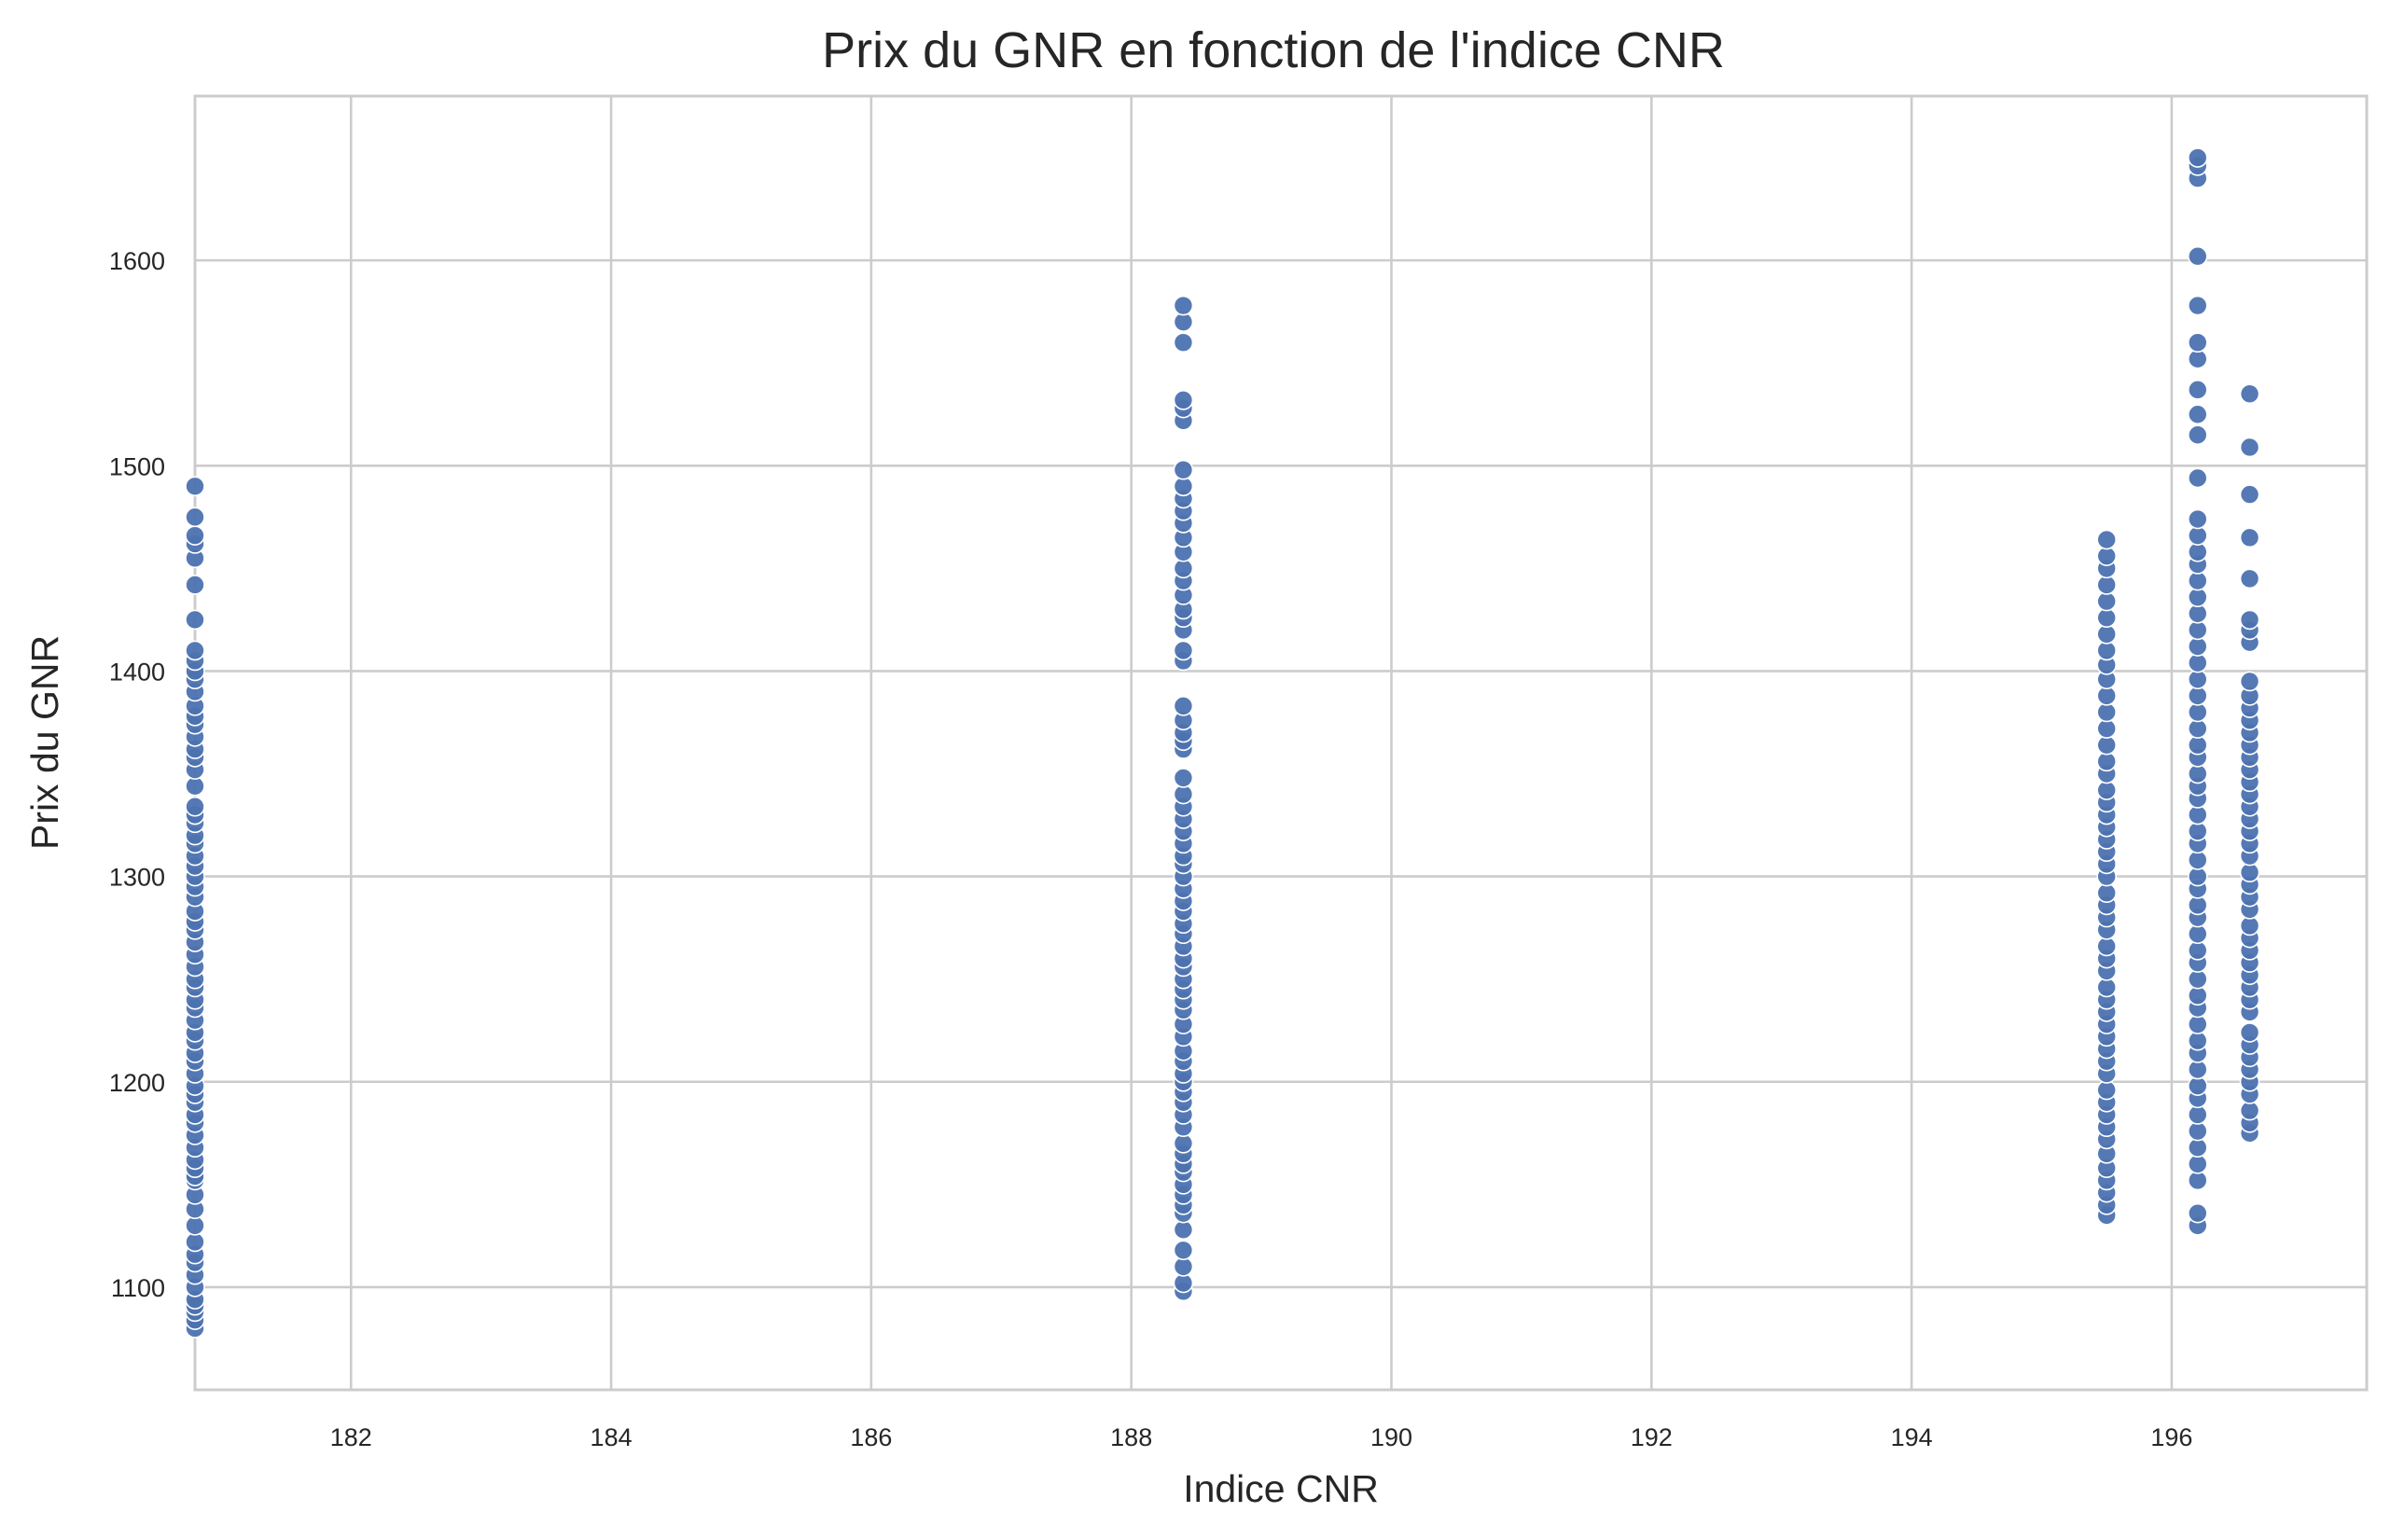 This screenshot has height=1540, width=2391. I want to click on x-tick-label: 186, so click(871, 1437).